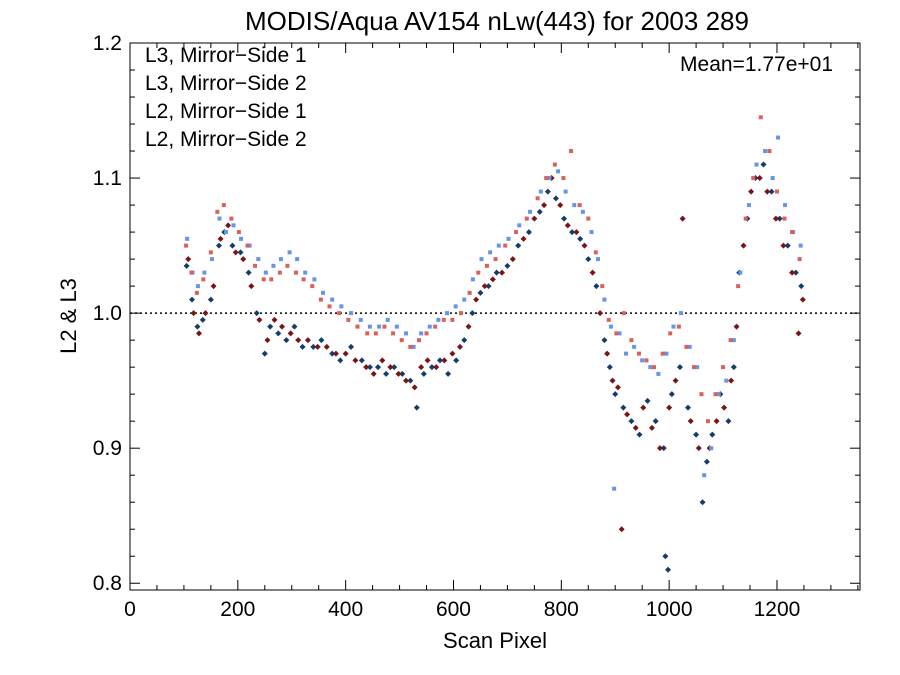 Image resolution: width=900 pixels, height=675 pixels. I want to click on legend-entry: L3, Mirror−Side 2, so click(226, 83).